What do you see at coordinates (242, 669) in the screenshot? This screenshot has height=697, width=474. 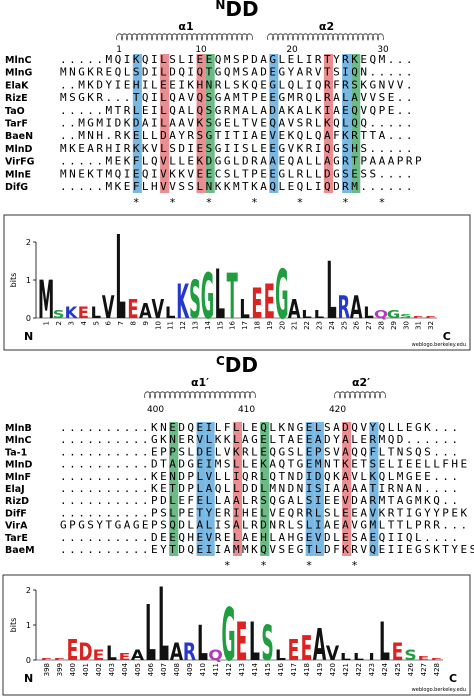 I see `position-label: 413` at bounding box center [242, 669].